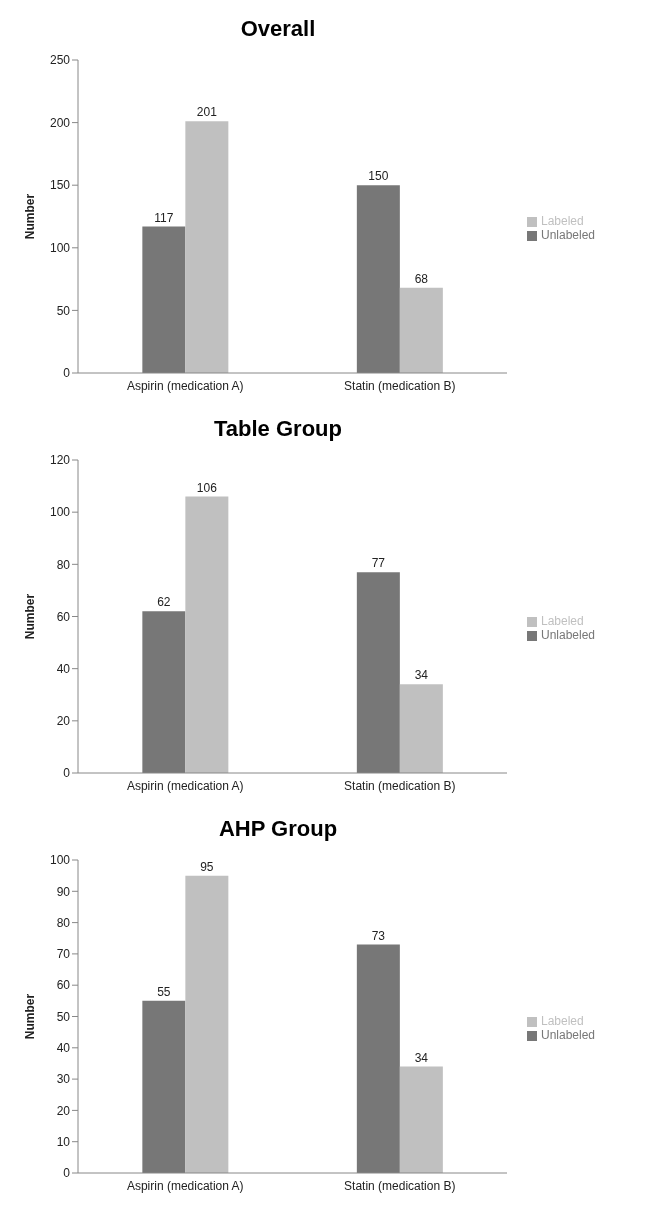  I want to click on data-label: 68, so click(421, 278).